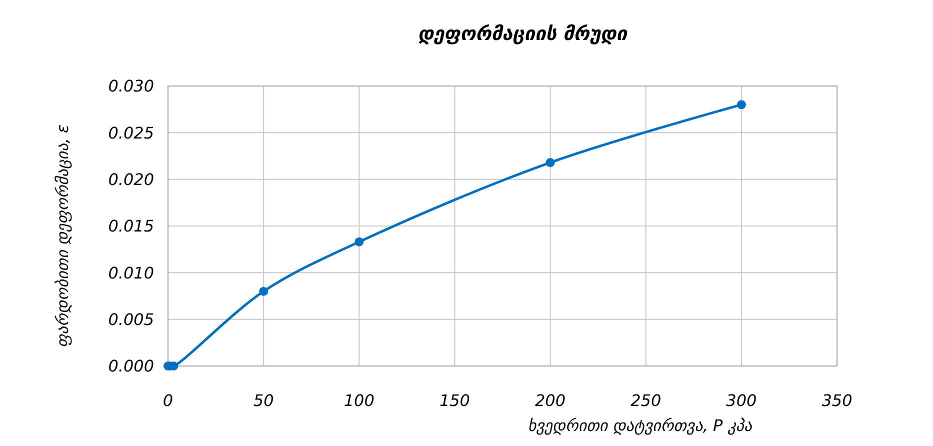 The height and width of the screenshot is (446, 933). Describe the element at coordinates (741, 400) in the screenshot. I see `x-tick-label: 300` at that location.